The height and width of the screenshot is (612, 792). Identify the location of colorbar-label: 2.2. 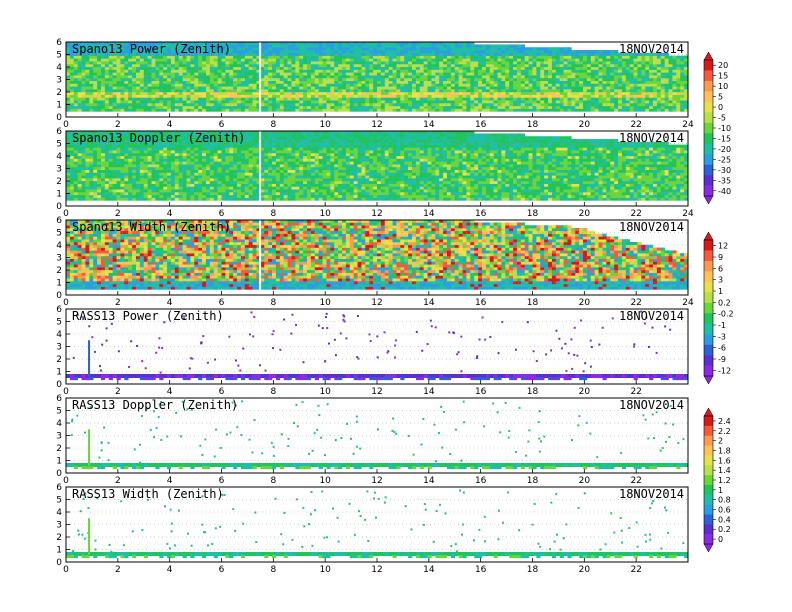
(724, 431).